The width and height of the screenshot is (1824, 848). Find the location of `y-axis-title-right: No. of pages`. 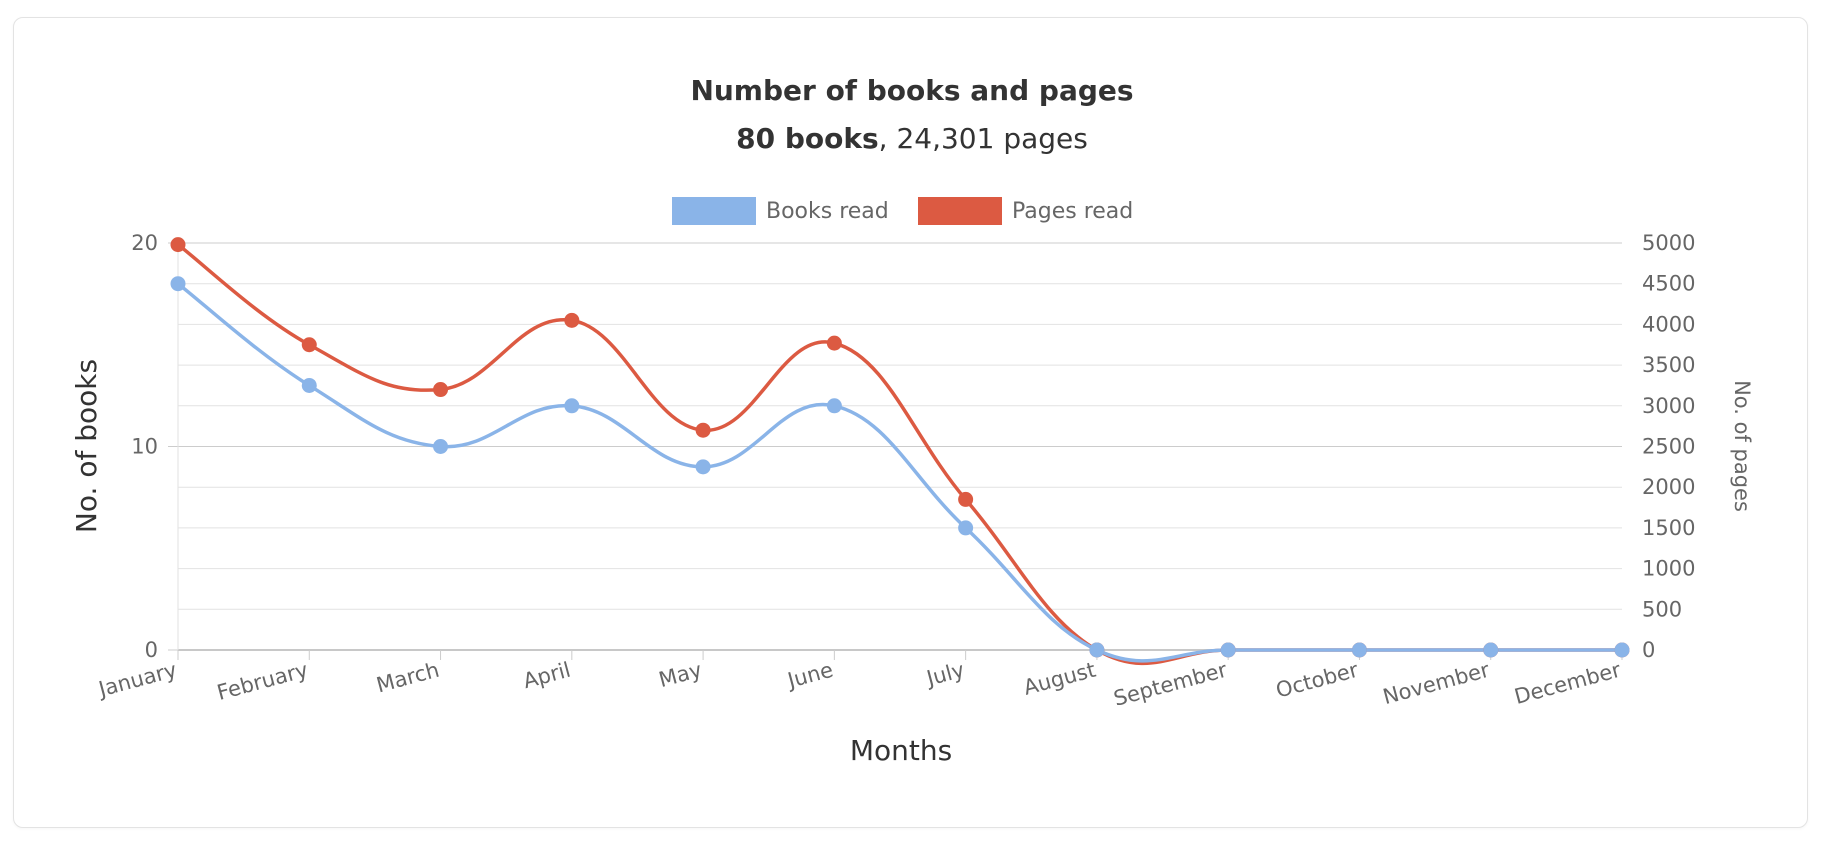

y-axis-title-right: No. of pages is located at coordinates (1742, 446).